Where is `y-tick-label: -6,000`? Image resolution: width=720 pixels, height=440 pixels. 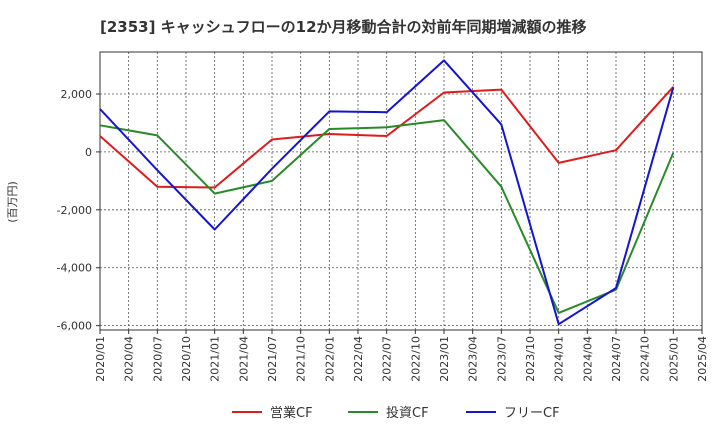
y-tick-label: -6,000 is located at coordinates (74, 326).